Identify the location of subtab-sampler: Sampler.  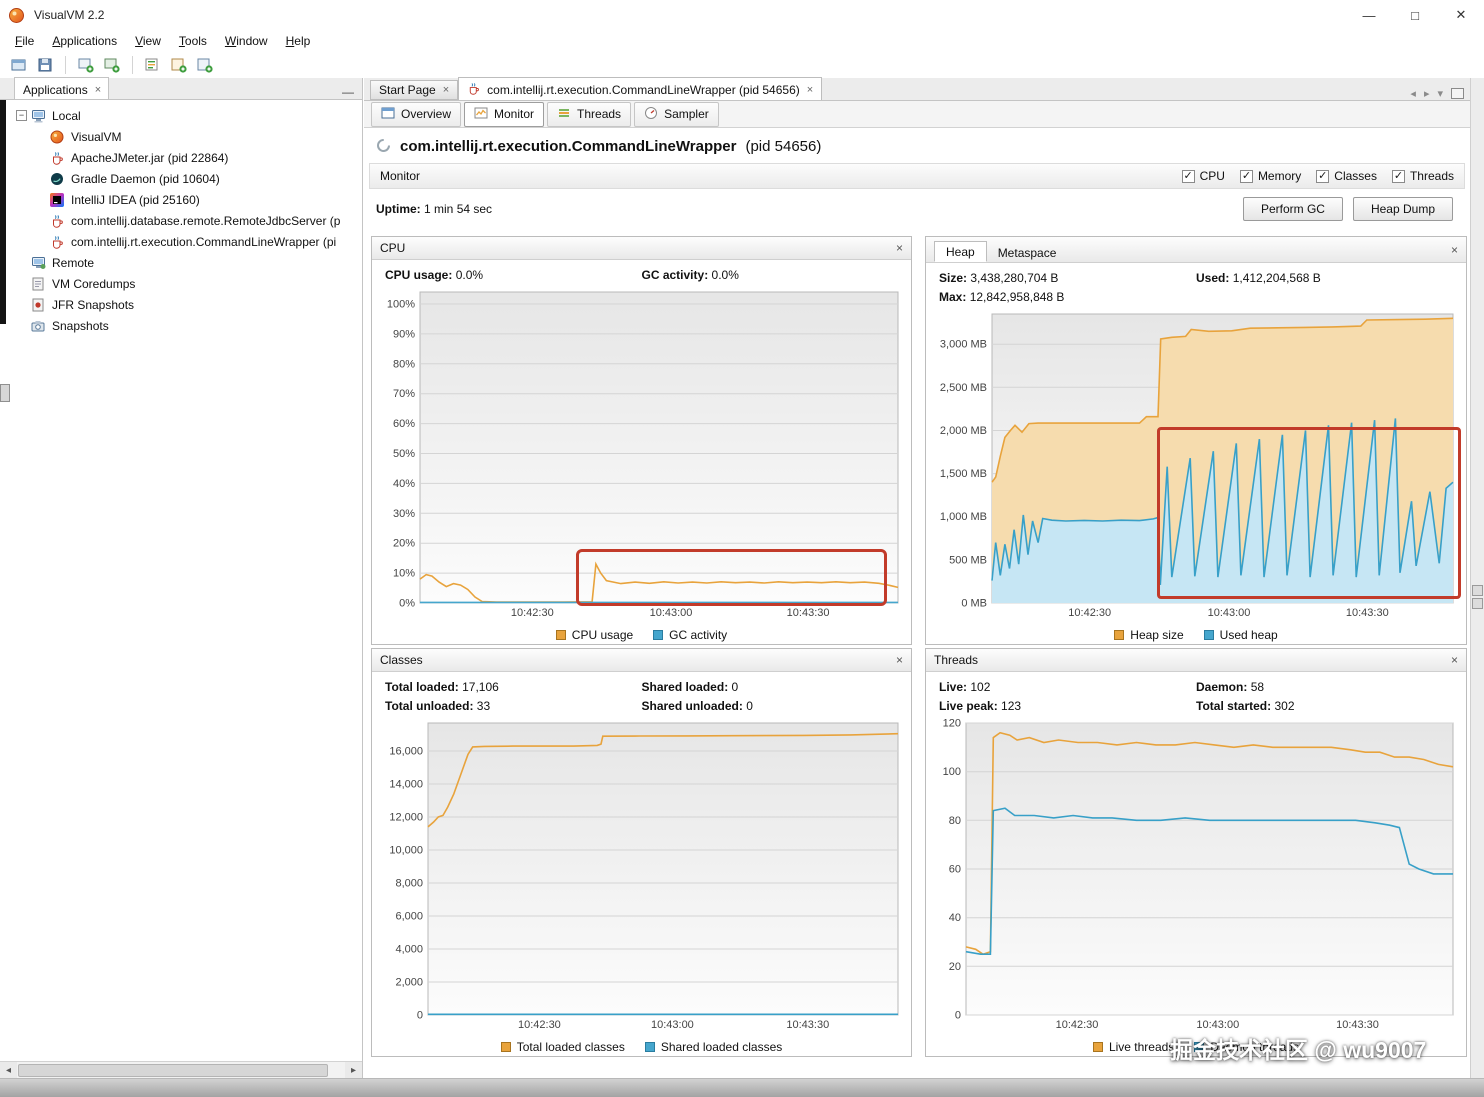
(676, 114).